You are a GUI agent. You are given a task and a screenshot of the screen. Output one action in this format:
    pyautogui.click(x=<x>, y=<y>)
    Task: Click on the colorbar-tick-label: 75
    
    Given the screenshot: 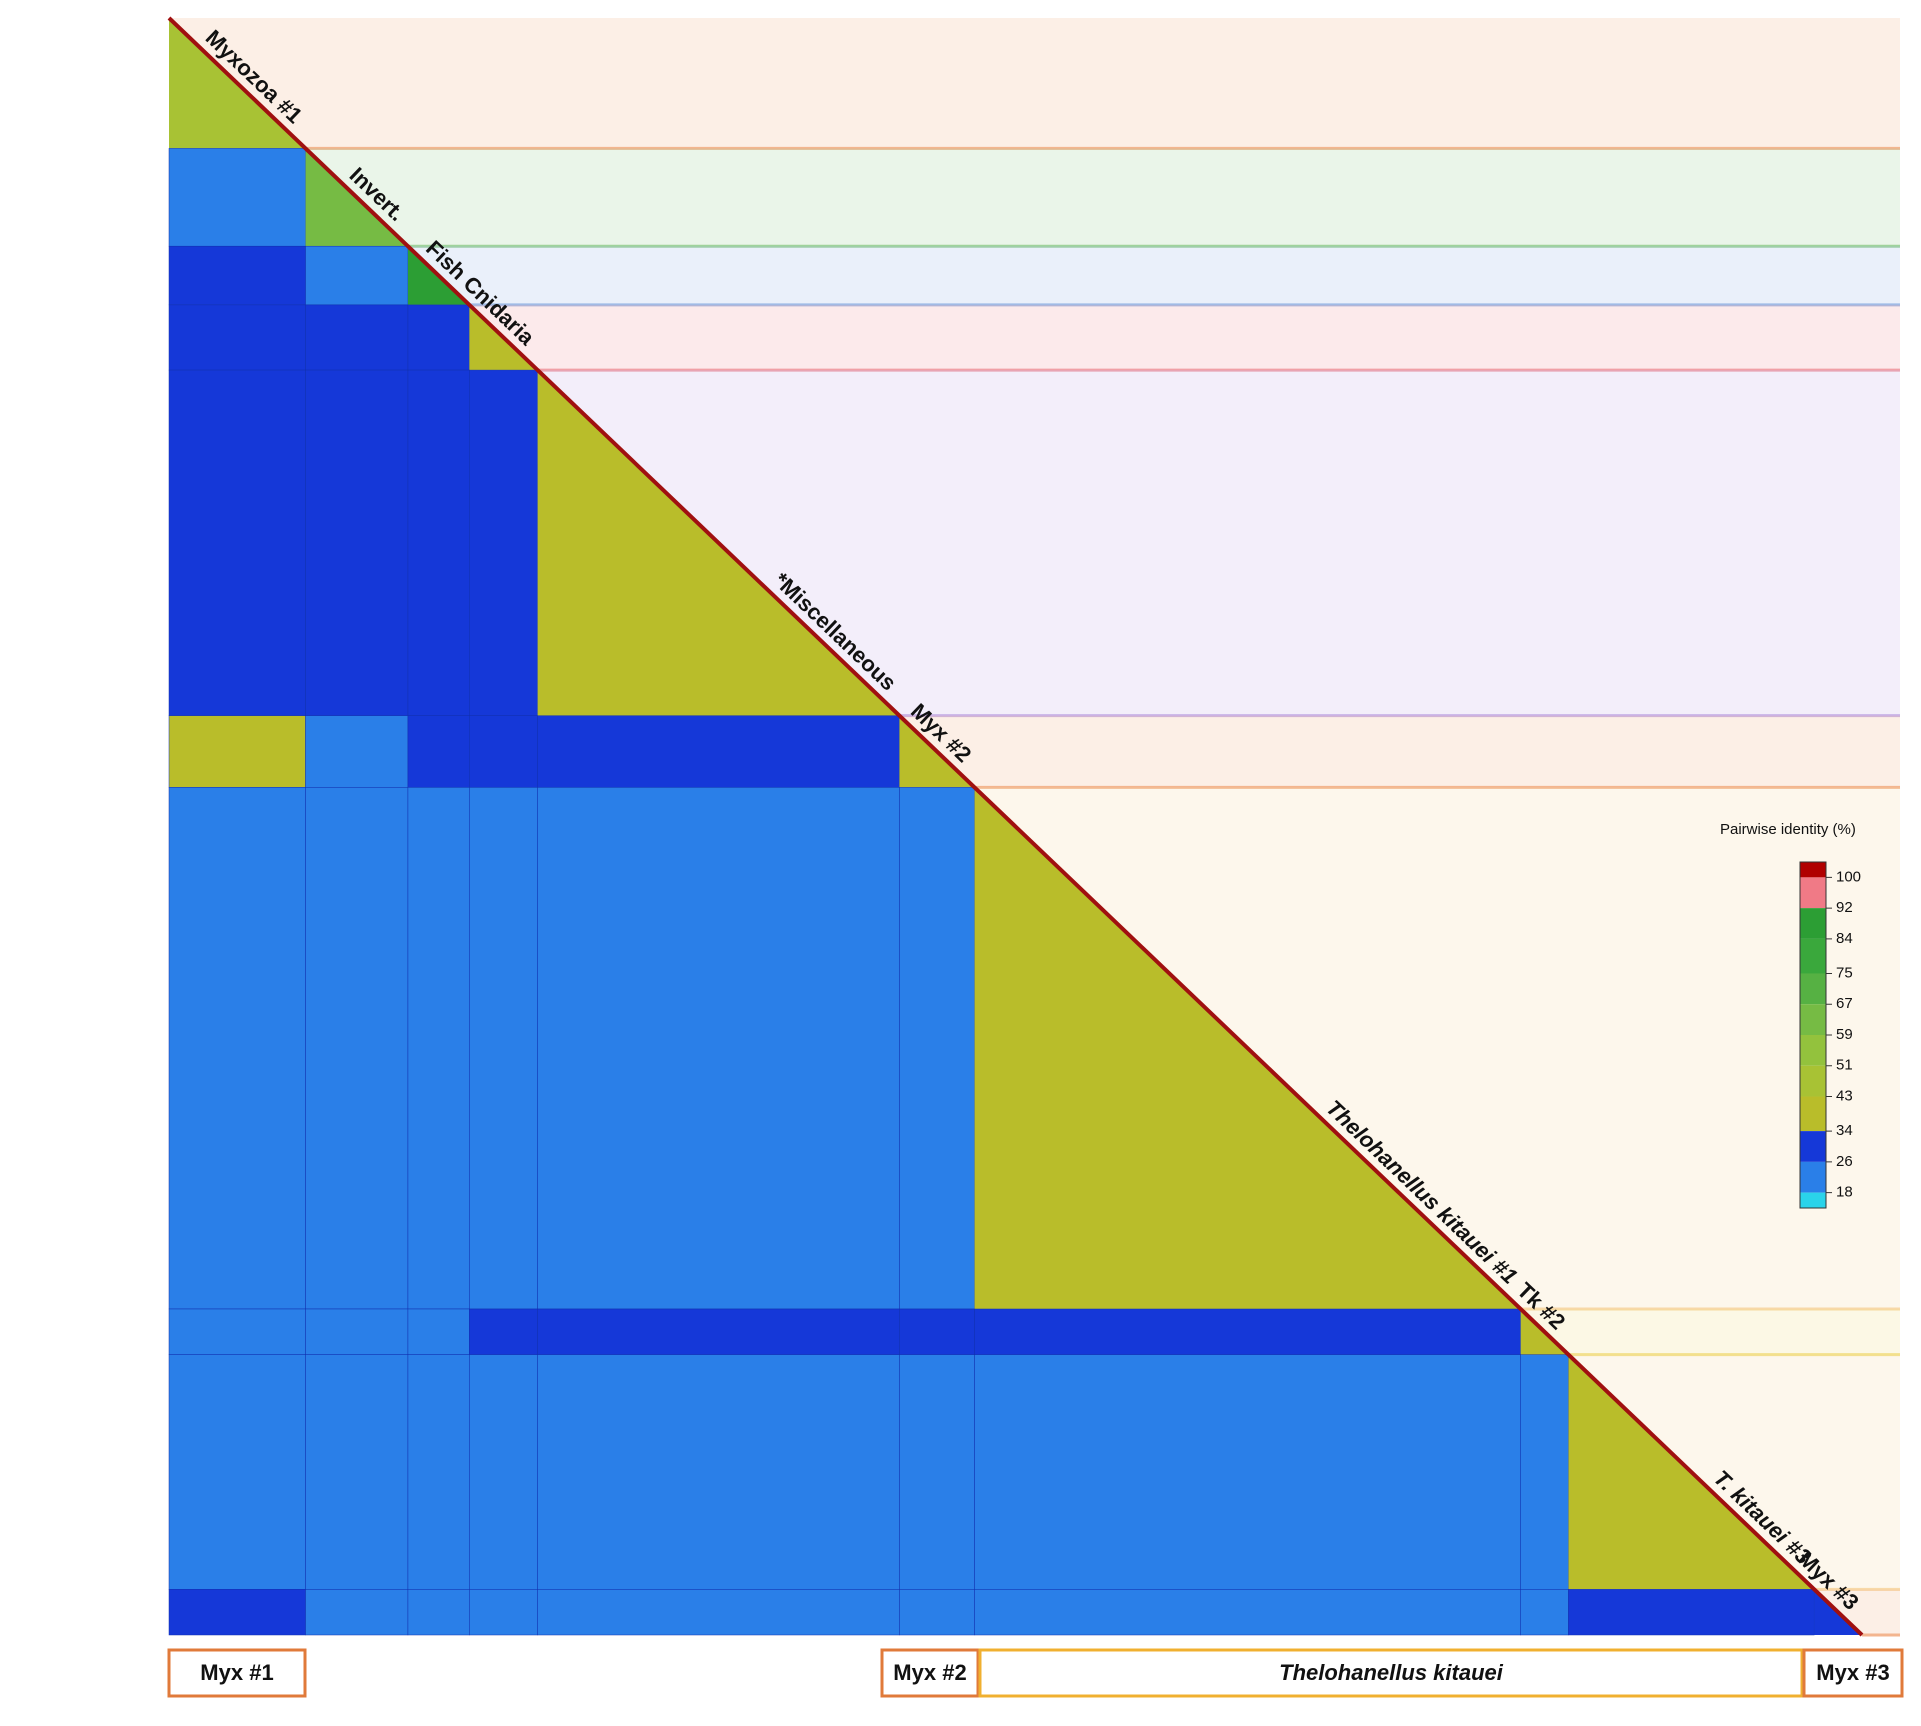 What is the action you would take?
    pyautogui.click(x=1844, y=972)
    